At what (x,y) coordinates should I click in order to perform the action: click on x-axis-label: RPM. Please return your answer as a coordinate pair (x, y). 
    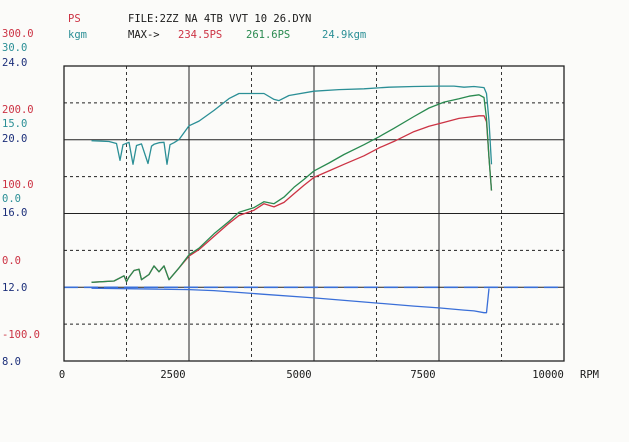
    Looking at the image, I should click on (589, 375).